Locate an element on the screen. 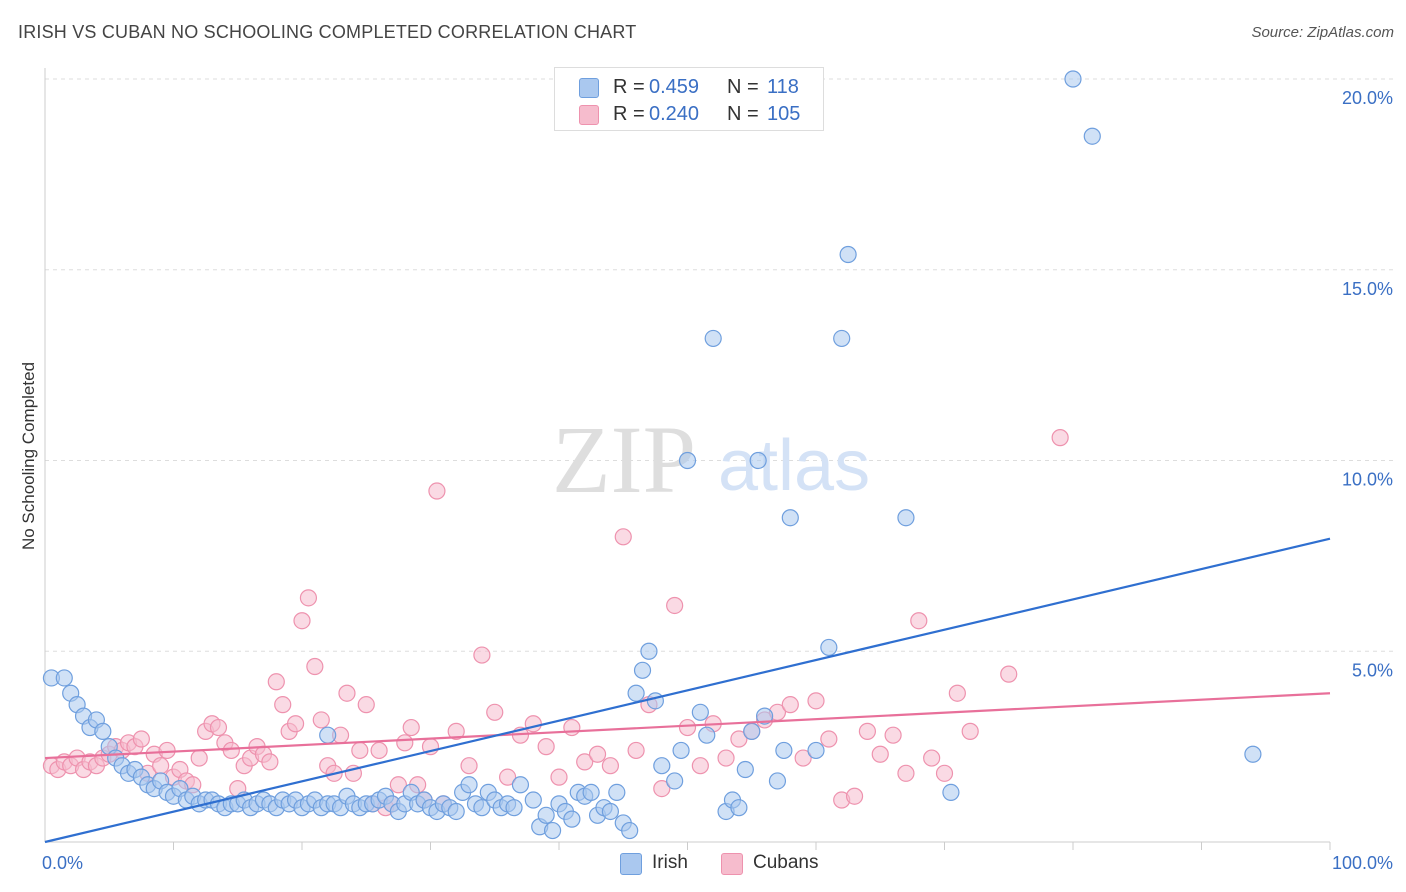 Image resolution: width=1406 pixels, height=892 pixels. y-tick-label: 10.0% is located at coordinates (1367, 480).